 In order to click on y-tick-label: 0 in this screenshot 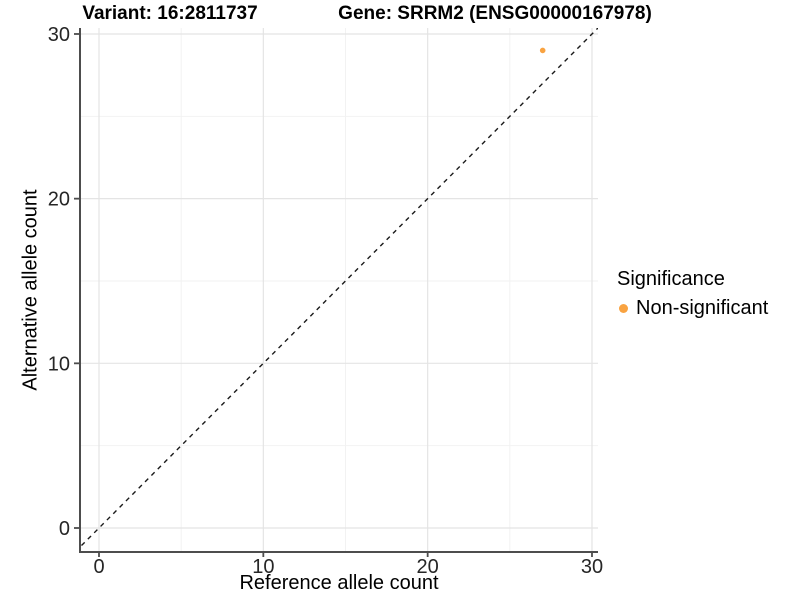, I will do `click(64, 529)`.